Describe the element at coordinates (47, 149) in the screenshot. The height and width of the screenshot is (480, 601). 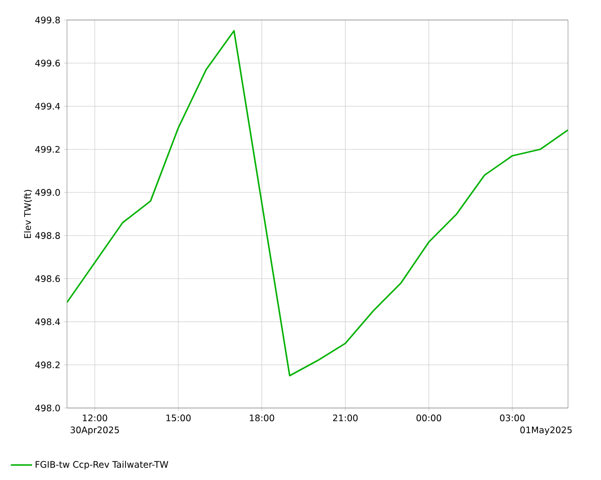
I see `y-tick-label: 499.2` at that location.